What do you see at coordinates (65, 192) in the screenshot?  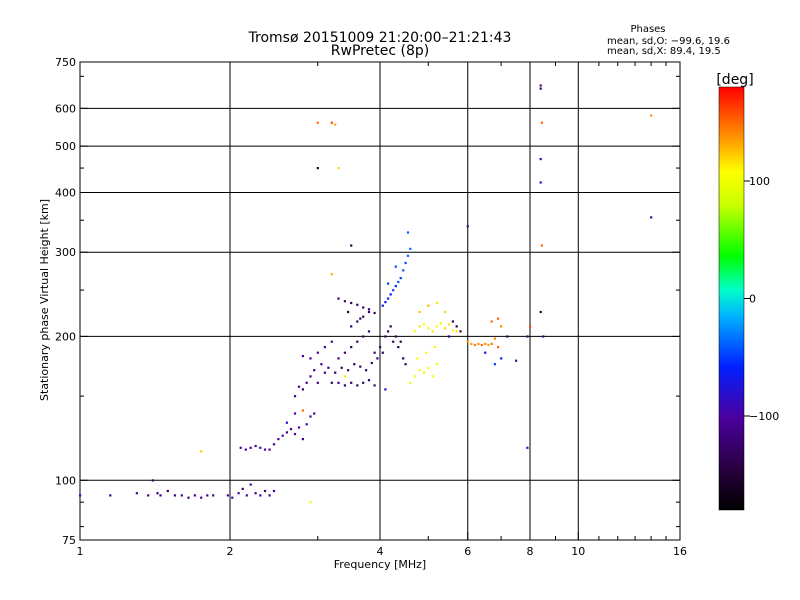 I see `y-tick-label: 400` at bounding box center [65, 192].